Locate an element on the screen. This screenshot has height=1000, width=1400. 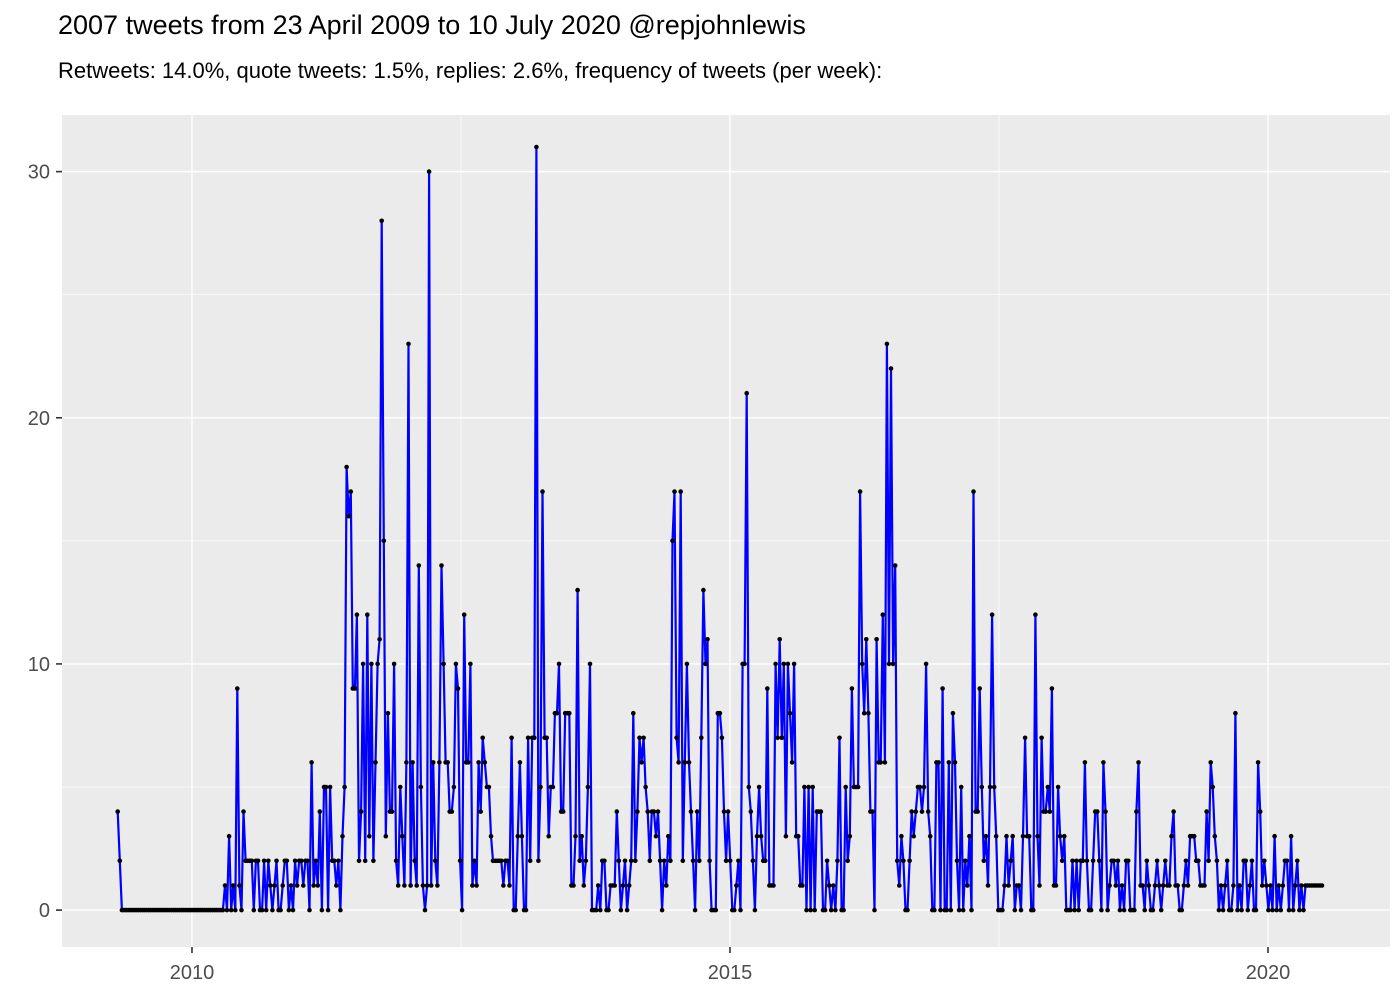
y-tick-label: 10 is located at coordinates (39, 665).